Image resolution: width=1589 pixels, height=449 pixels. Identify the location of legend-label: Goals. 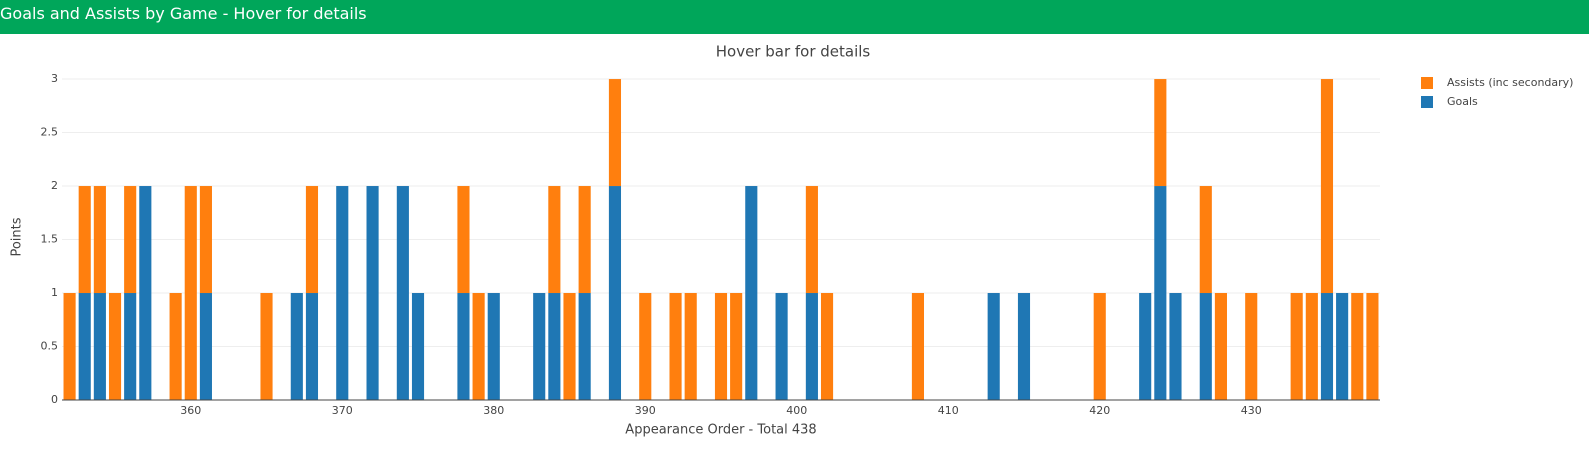
(1462, 101).